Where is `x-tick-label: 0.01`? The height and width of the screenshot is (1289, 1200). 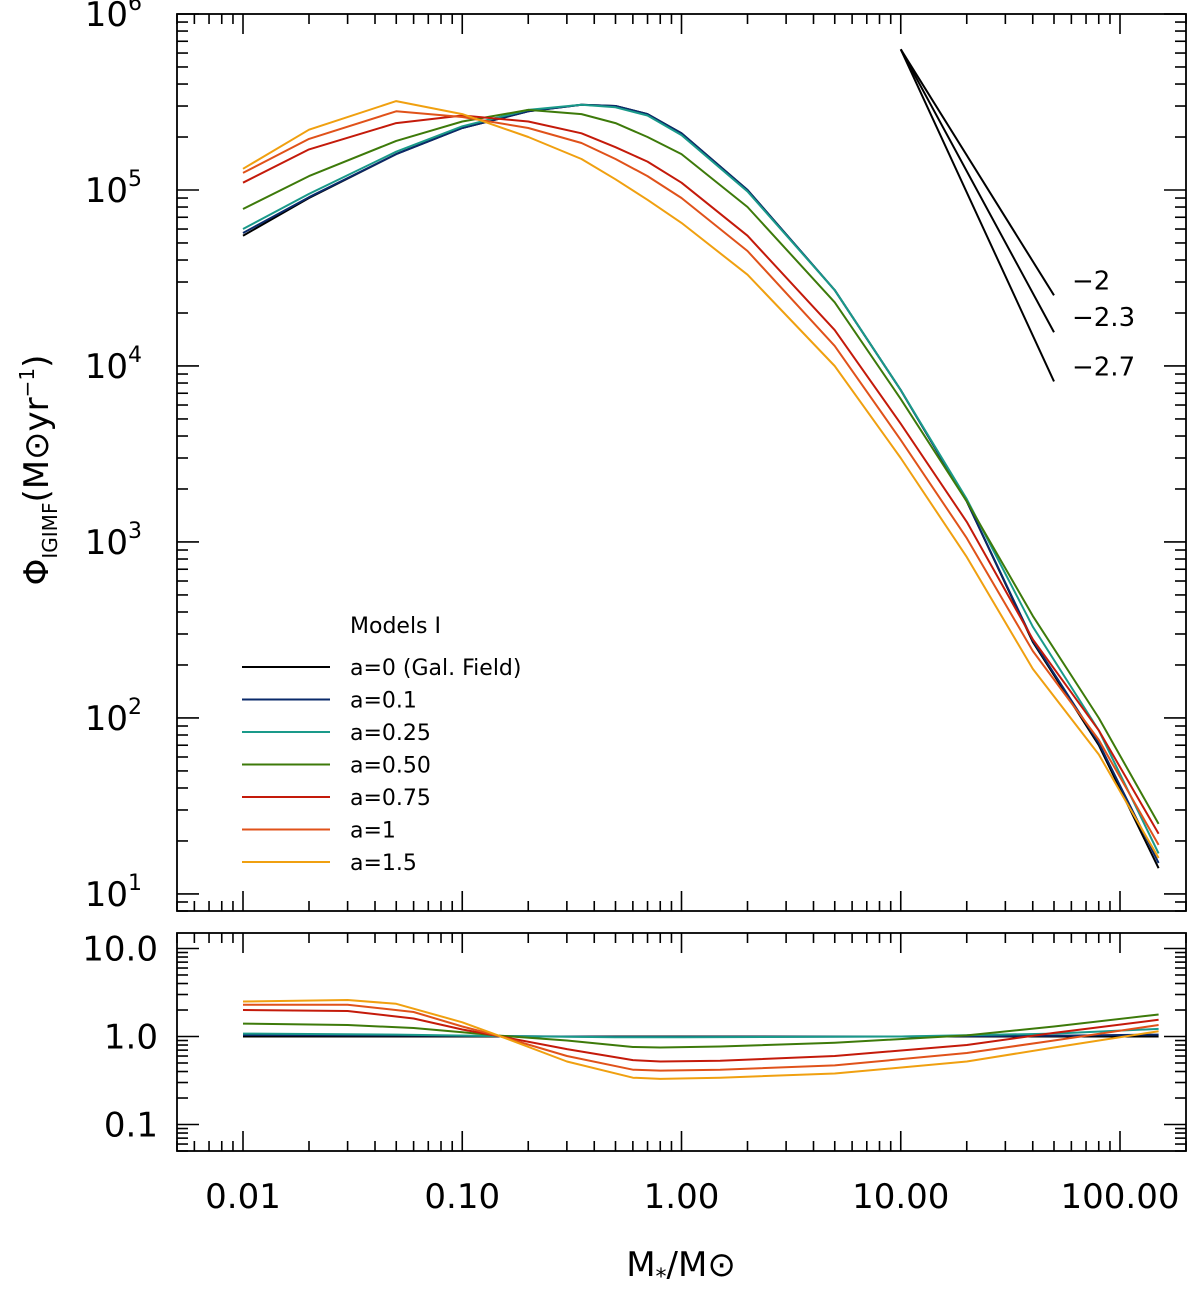 x-tick-label: 0.01 is located at coordinates (243, 1197).